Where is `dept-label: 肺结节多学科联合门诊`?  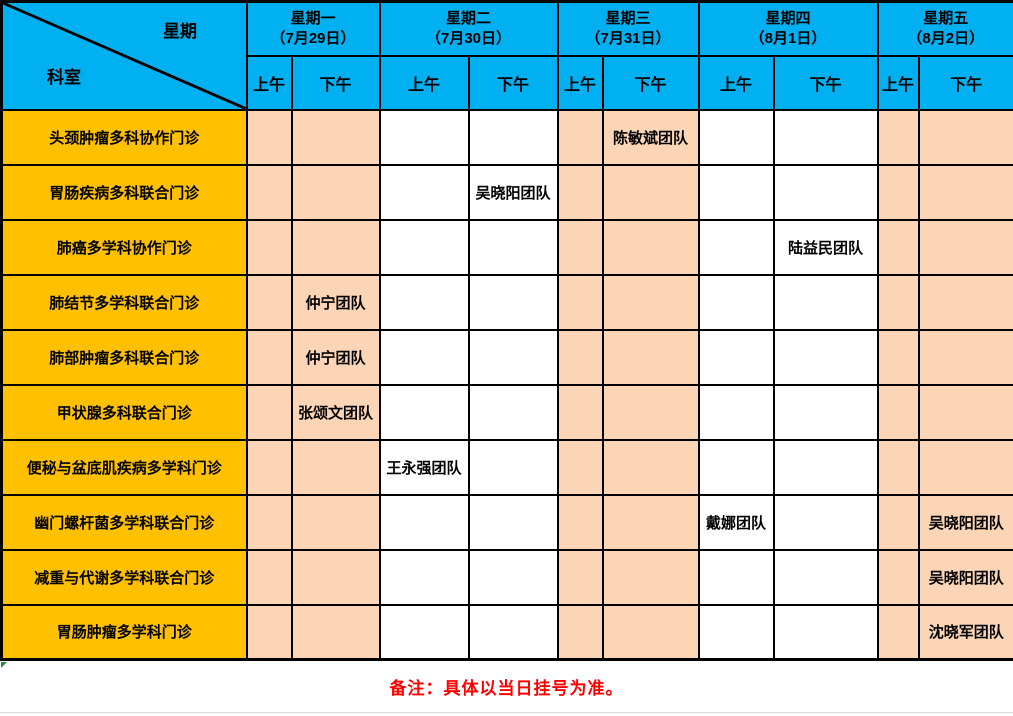 dept-label: 肺结节多学科联合门诊 is located at coordinates (124, 302).